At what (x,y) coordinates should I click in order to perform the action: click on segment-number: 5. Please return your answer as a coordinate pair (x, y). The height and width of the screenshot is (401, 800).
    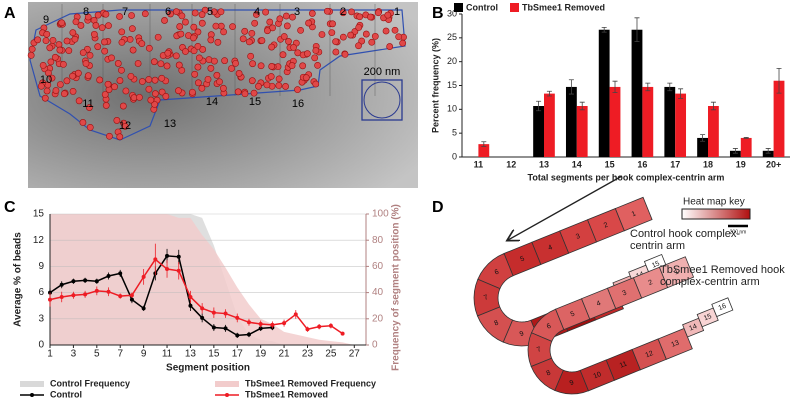
    Looking at the image, I should click on (522, 259).